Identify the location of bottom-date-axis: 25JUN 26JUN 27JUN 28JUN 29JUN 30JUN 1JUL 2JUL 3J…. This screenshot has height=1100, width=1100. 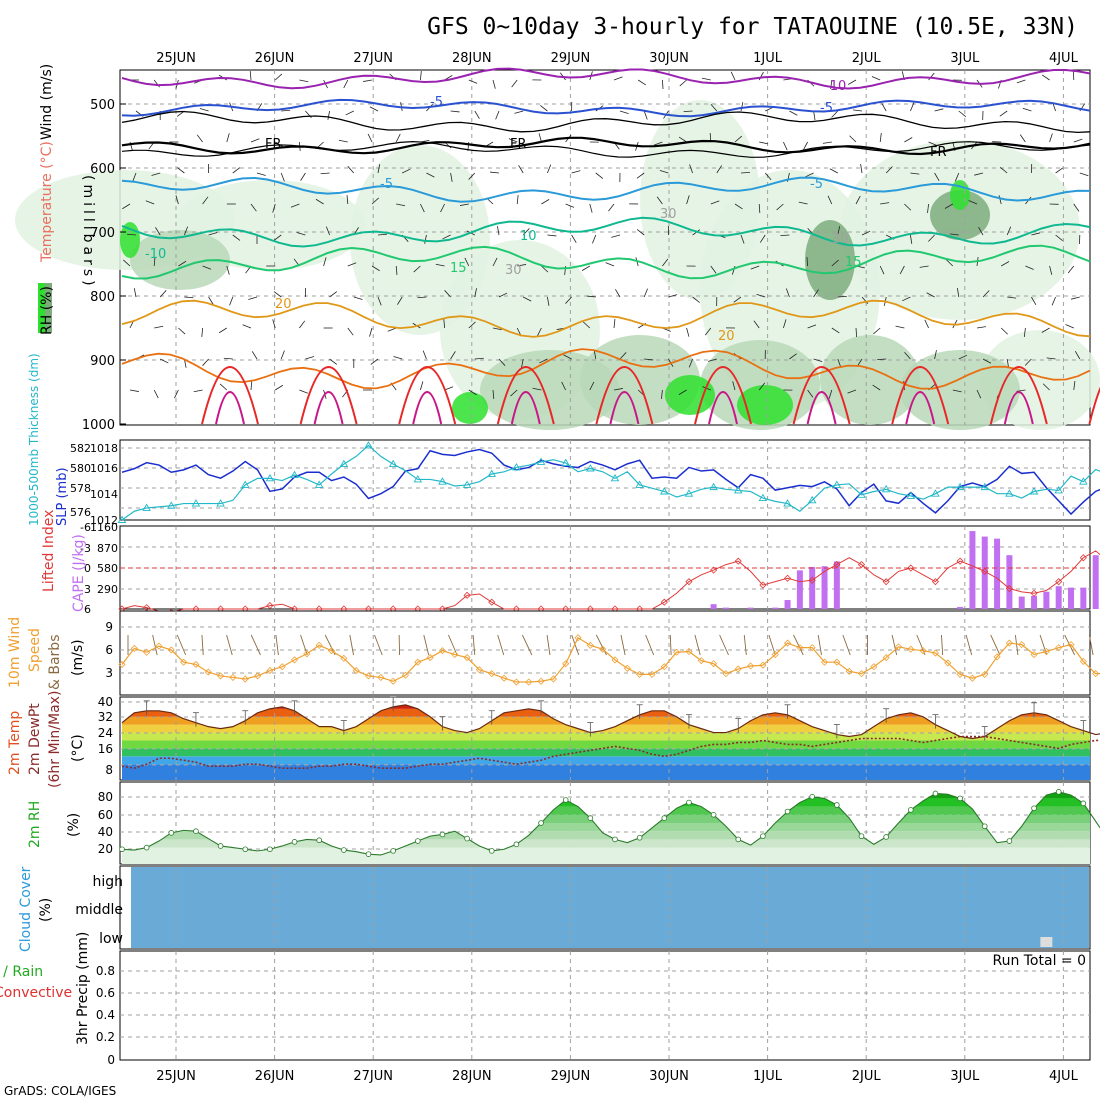
(617, 1076).